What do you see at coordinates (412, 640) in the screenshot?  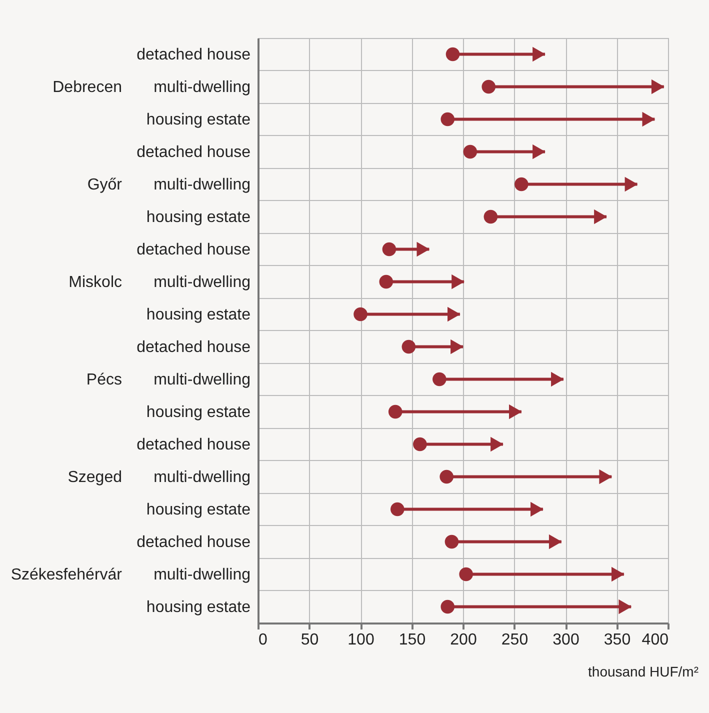 I see `x-tick-label: 150` at bounding box center [412, 640].